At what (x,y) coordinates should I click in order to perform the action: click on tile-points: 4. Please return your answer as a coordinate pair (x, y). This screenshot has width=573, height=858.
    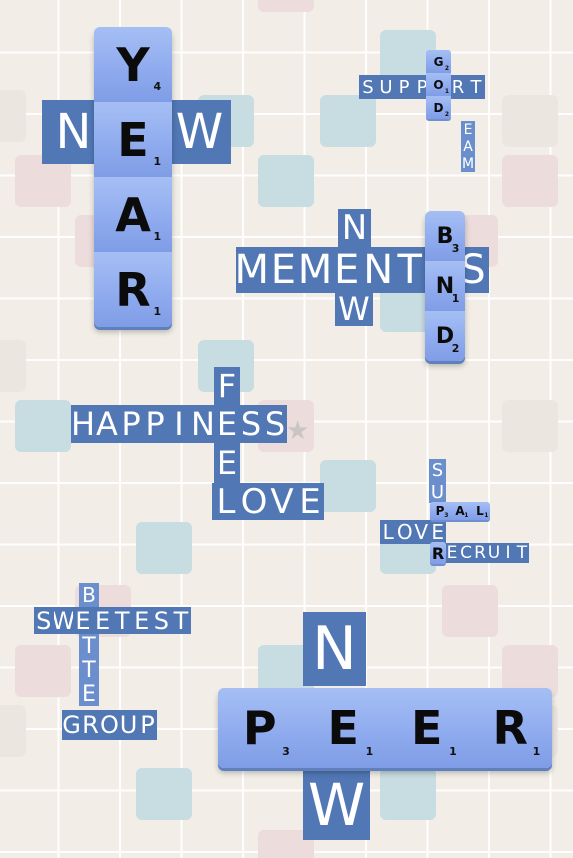
    Looking at the image, I should click on (157, 86).